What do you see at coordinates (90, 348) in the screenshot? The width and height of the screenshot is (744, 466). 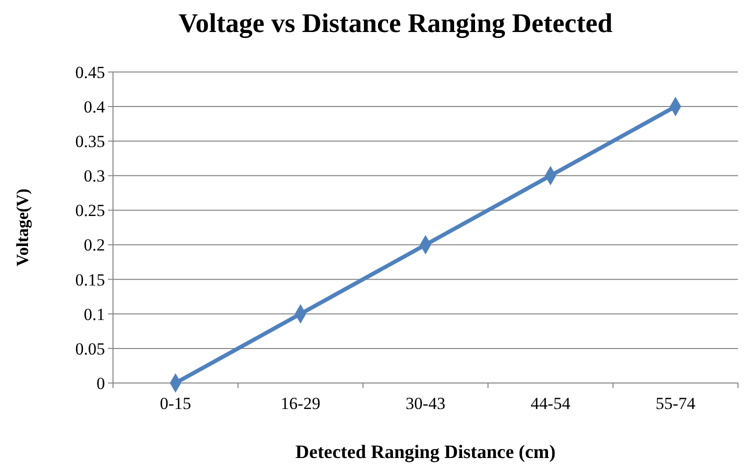 I see `y-tick-label: 0.05` at bounding box center [90, 348].